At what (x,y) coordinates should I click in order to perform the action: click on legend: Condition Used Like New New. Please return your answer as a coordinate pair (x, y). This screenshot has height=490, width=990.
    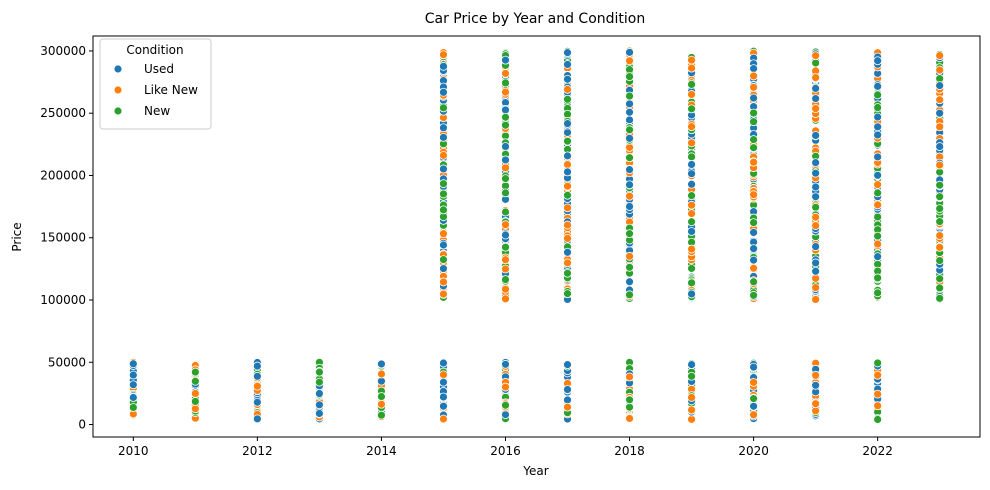
    Looking at the image, I should click on (155, 84).